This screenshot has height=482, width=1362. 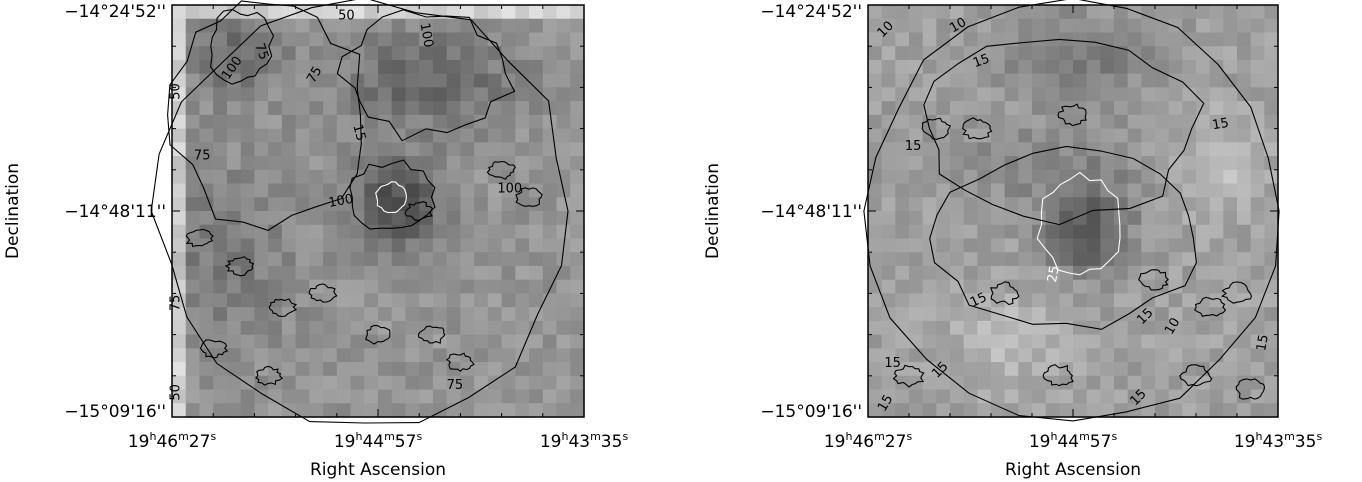 What do you see at coordinates (358, 133) in the screenshot?
I see `contour-label: 15` at bounding box center [358, 133].